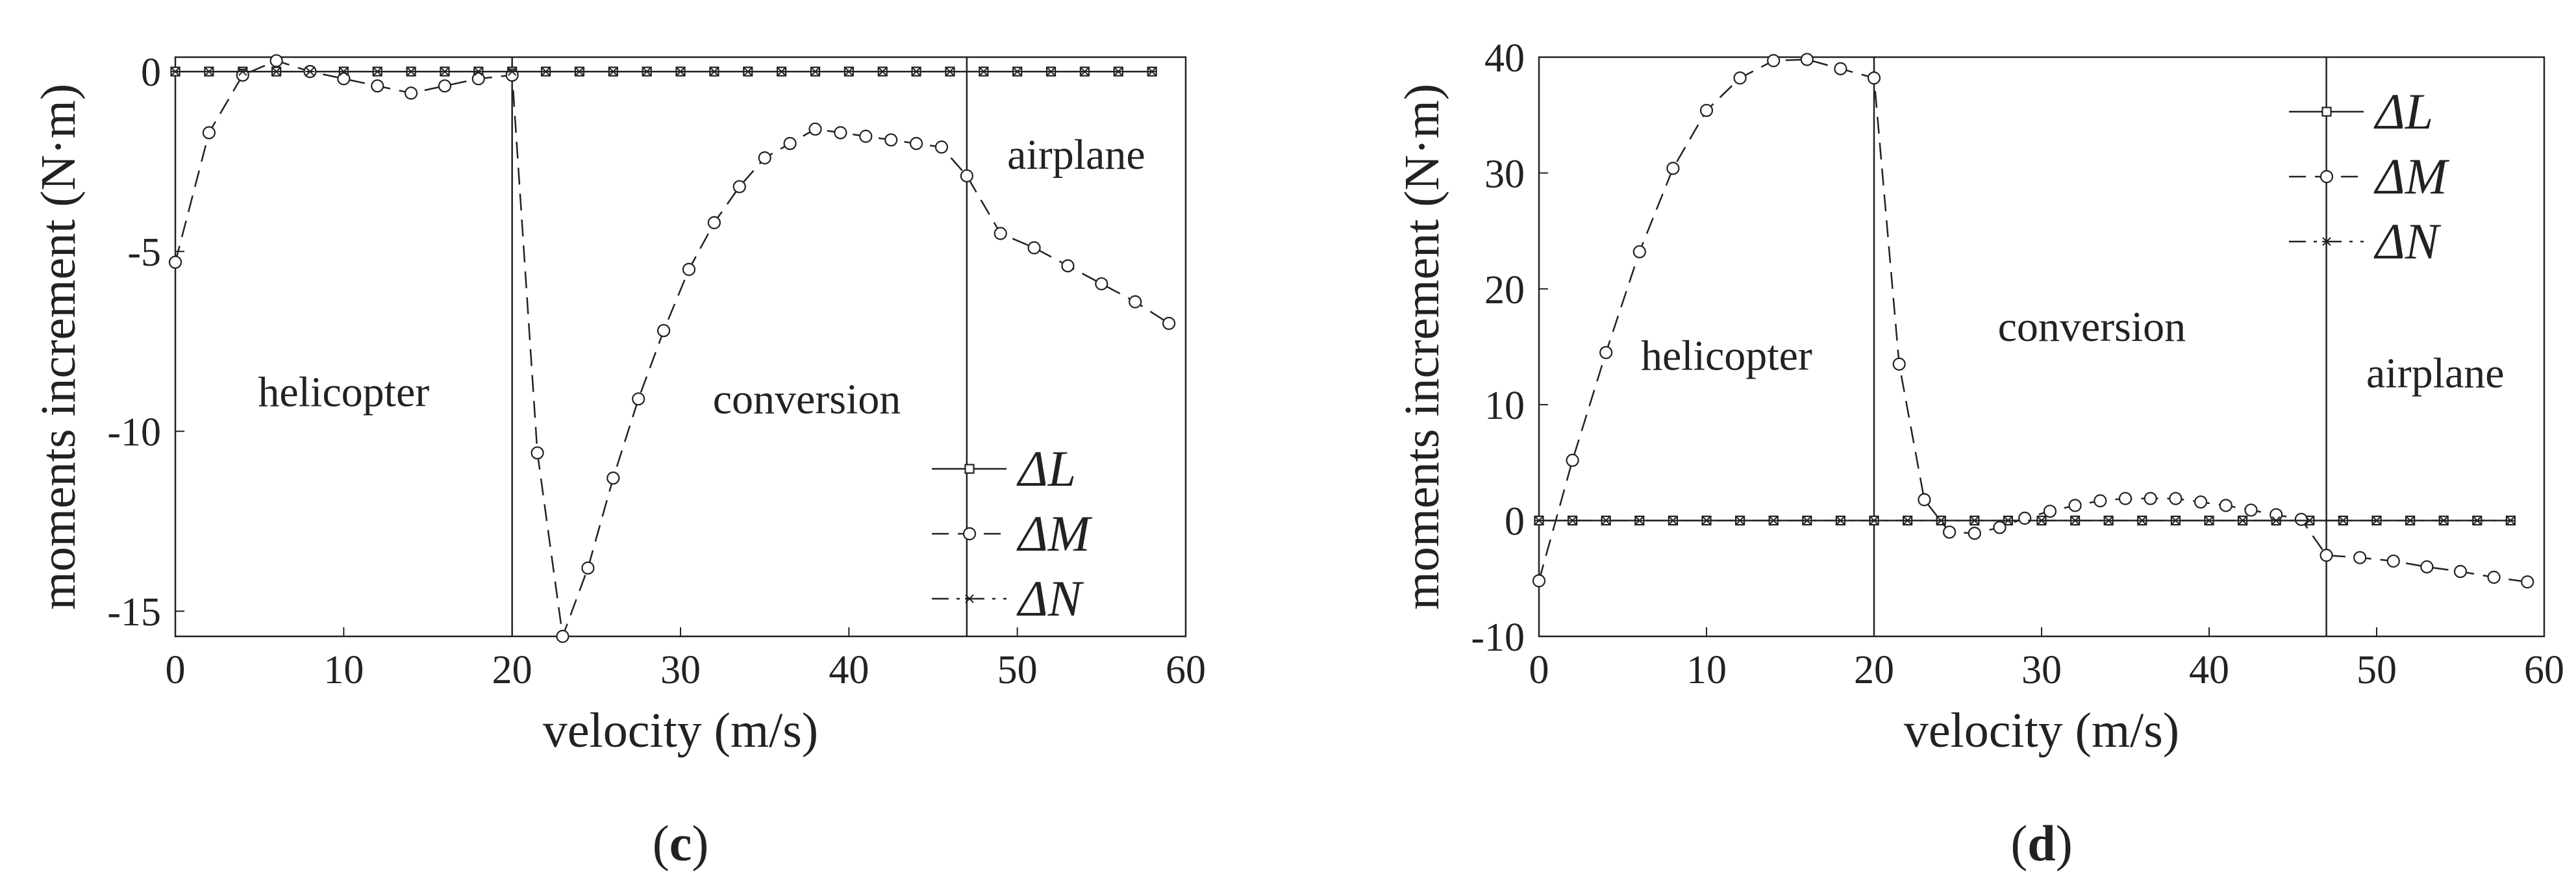  What do you see at coordinates (144, 253) in the screenshot?
I see `y-tick-label: -5` at bounding box center [144, 253].